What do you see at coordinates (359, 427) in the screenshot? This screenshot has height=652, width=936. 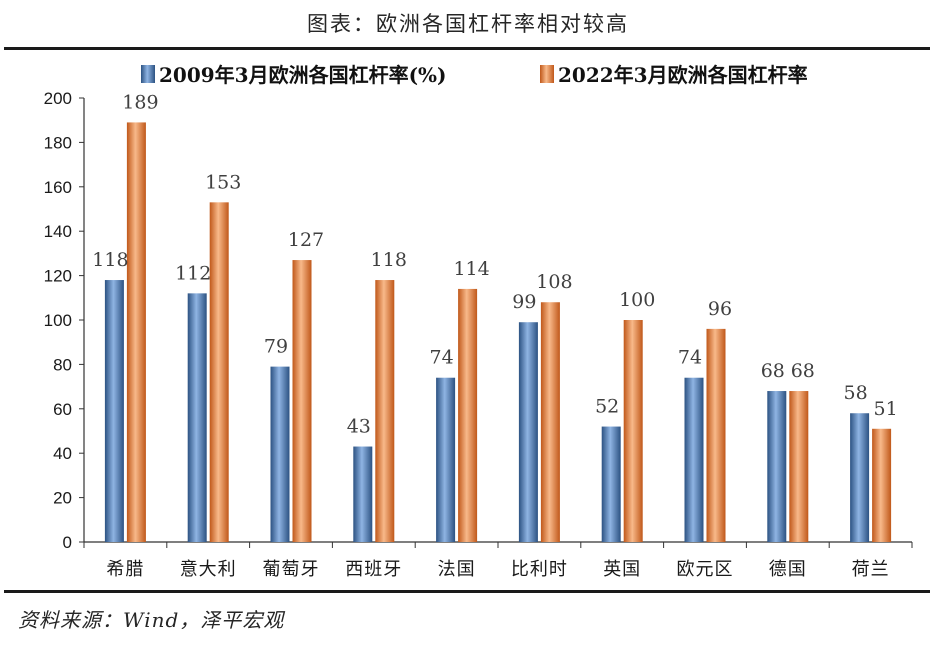 I see `data-label: 43` at bounding box center [359, 427].